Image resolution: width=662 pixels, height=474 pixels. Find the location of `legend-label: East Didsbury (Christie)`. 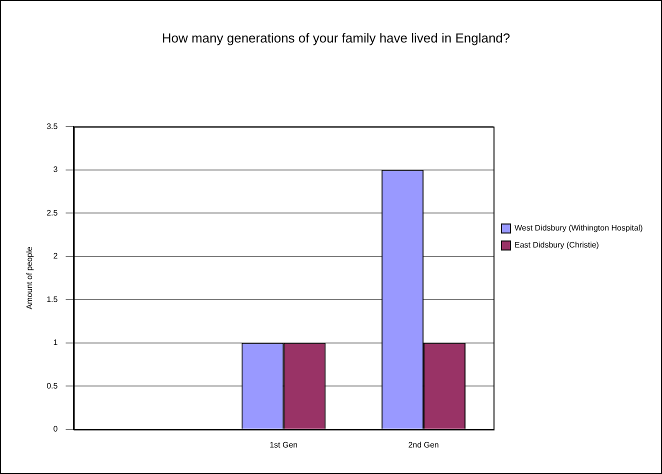

legend-label: East Didsbury (Christie) is located at coordinates (557, 245).